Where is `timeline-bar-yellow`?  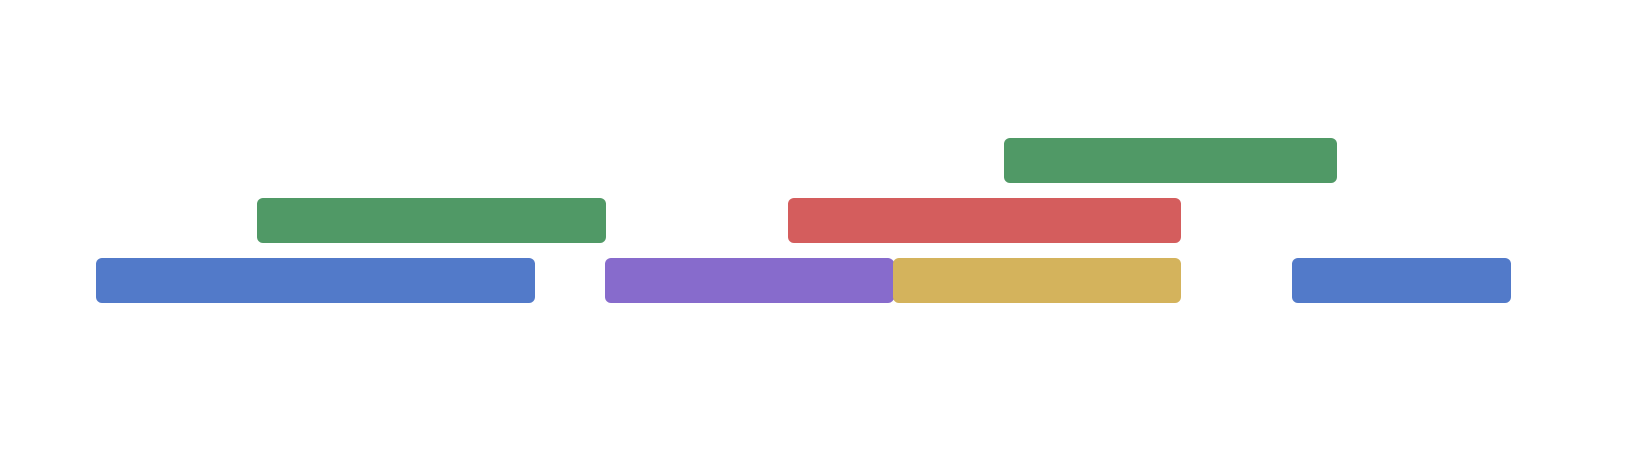
timeline-bar-yellow is located at coordinates (1037, 280).